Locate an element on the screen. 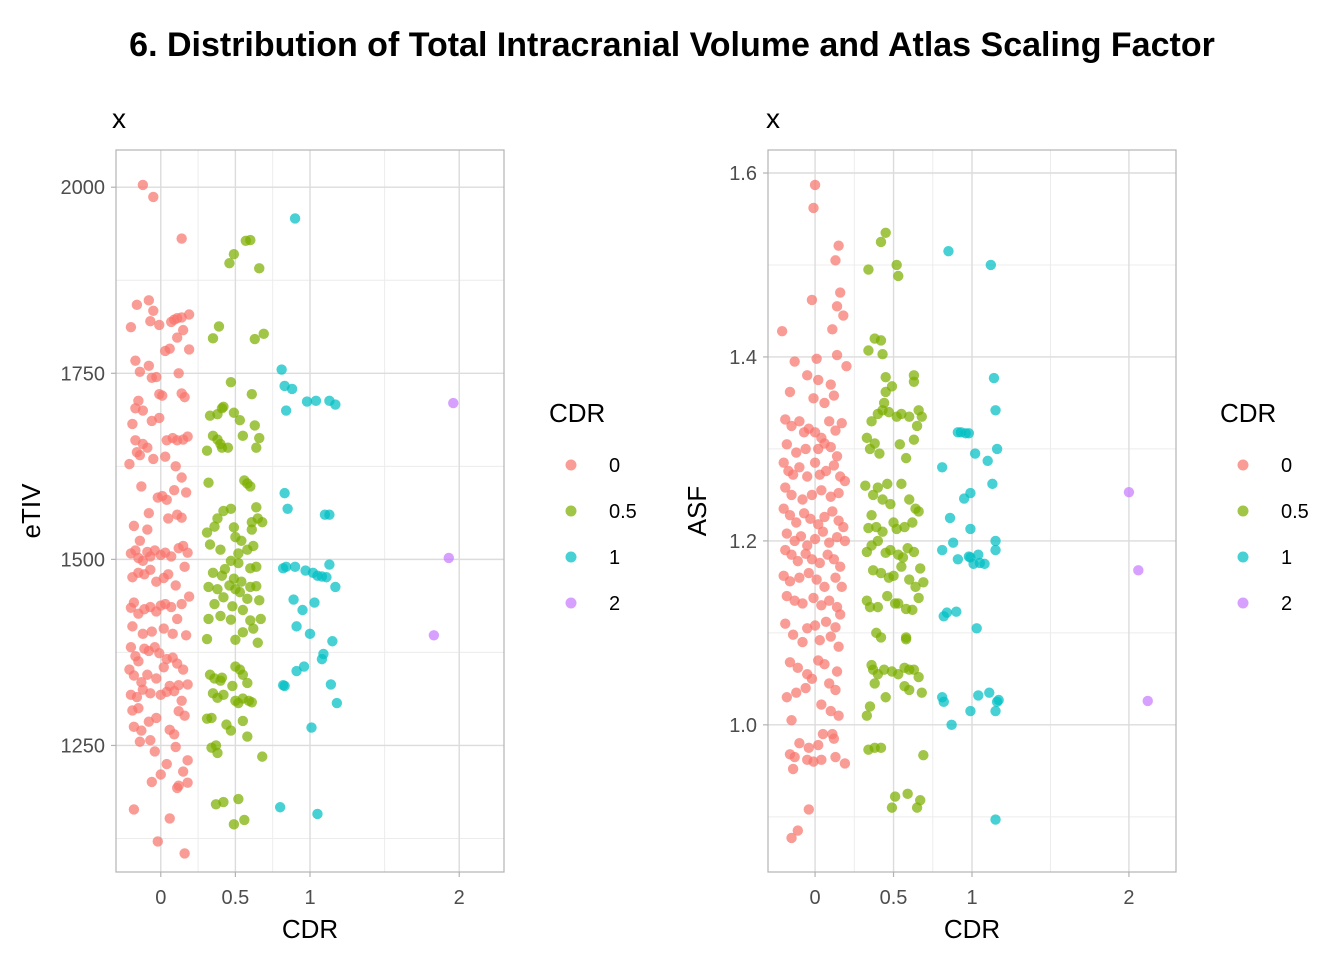 This screenshot has height=960, width=1344. etiv-legend-label-cdr-2: 2 is located at coordinates (614, 604).